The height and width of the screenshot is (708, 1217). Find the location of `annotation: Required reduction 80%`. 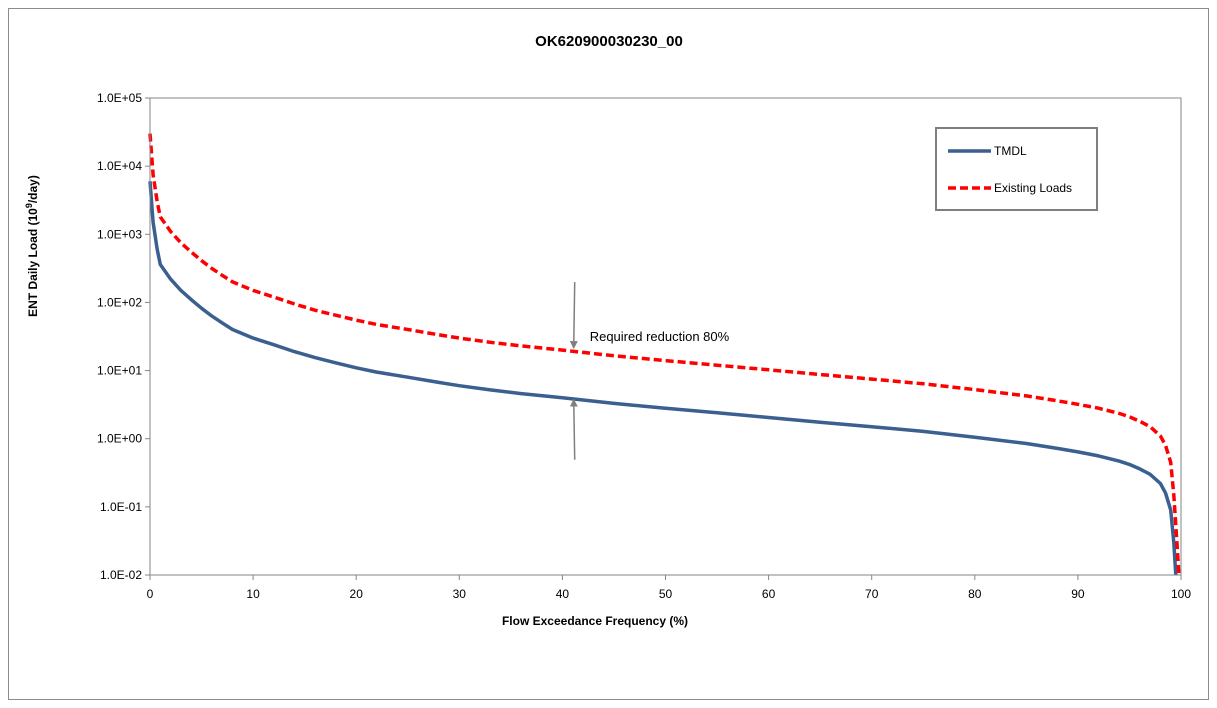

annotation: Required reduction 80% is located at coordinates (649, 371).